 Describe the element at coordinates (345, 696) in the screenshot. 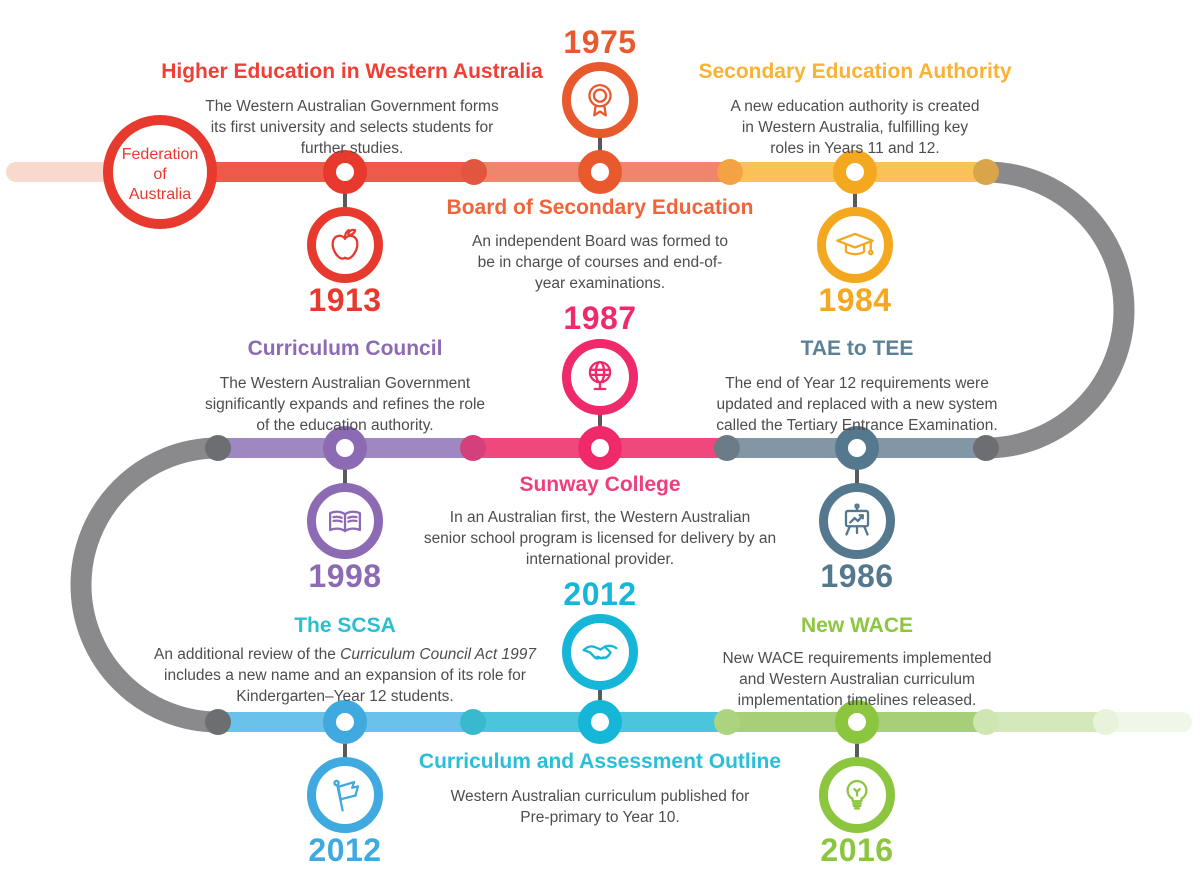

I see `desc-line: Kindergarten–Year 12 students.` at that location.